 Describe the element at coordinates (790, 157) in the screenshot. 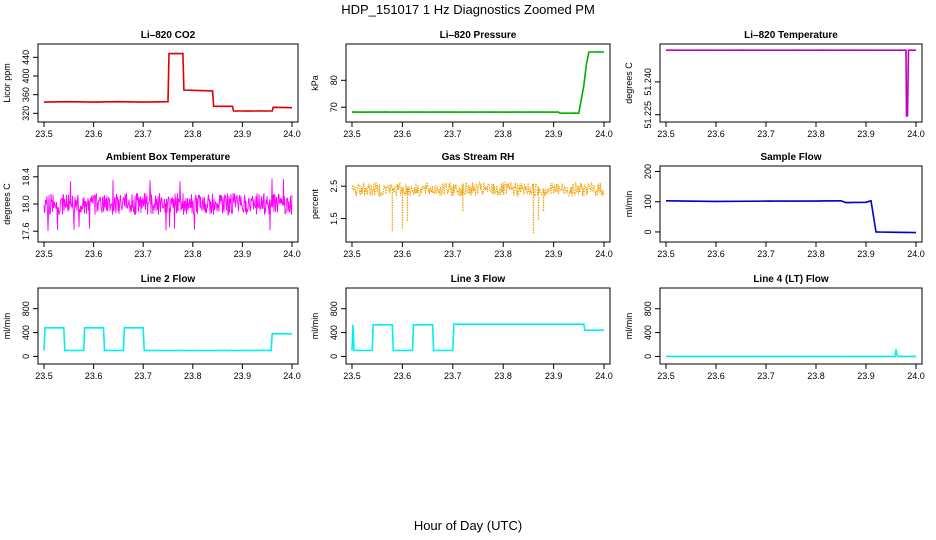

I see `panel-title: Sample Flow` at that location.